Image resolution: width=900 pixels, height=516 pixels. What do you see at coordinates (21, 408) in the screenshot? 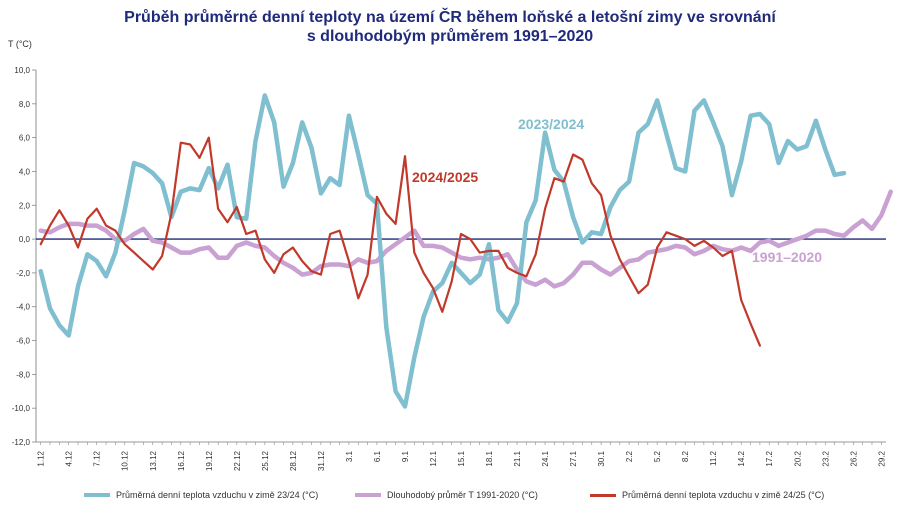
I see `y-tick-label: -10,0` at bounding box center [21, 408].